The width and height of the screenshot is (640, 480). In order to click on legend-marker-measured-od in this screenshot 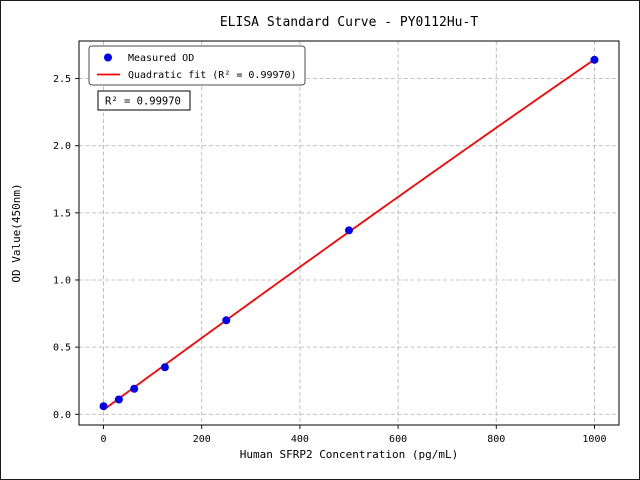, I will do `click(108, 57)`.